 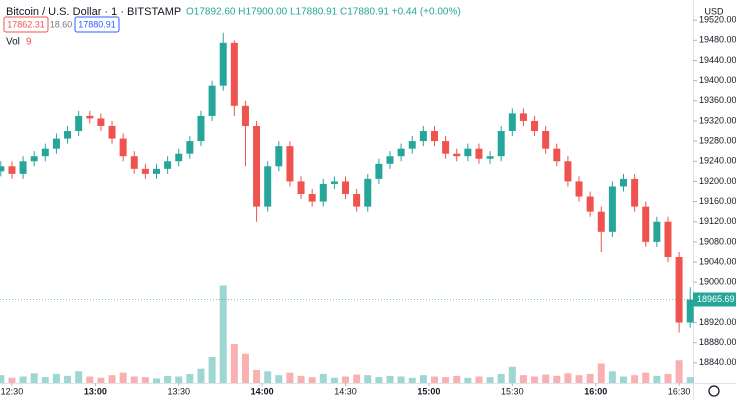 I want to click on settings-icon, so click(x=714, y=391).